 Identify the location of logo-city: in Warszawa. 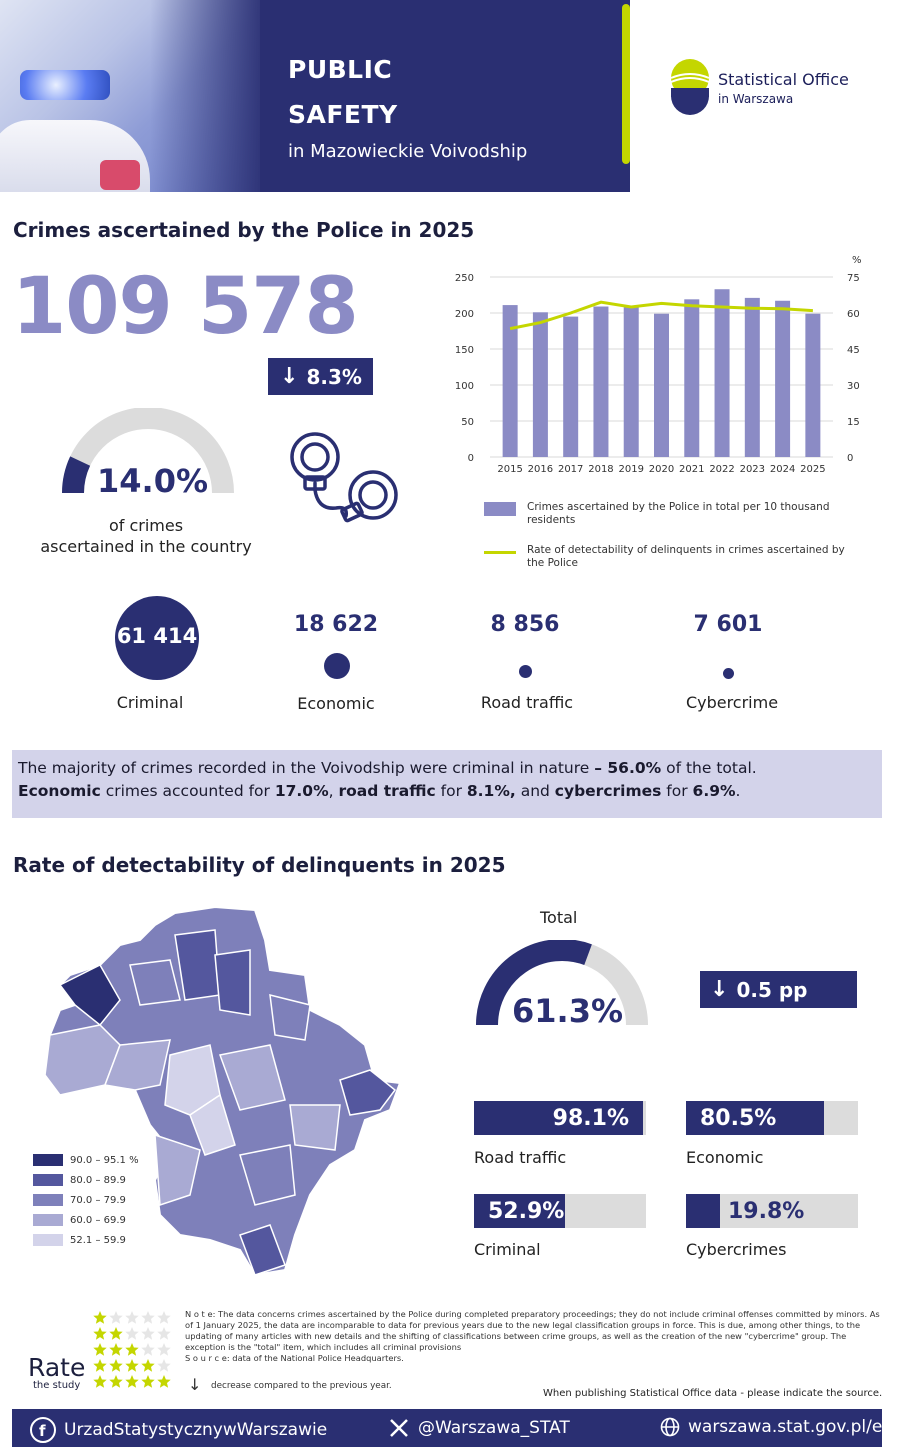
(756, 99).